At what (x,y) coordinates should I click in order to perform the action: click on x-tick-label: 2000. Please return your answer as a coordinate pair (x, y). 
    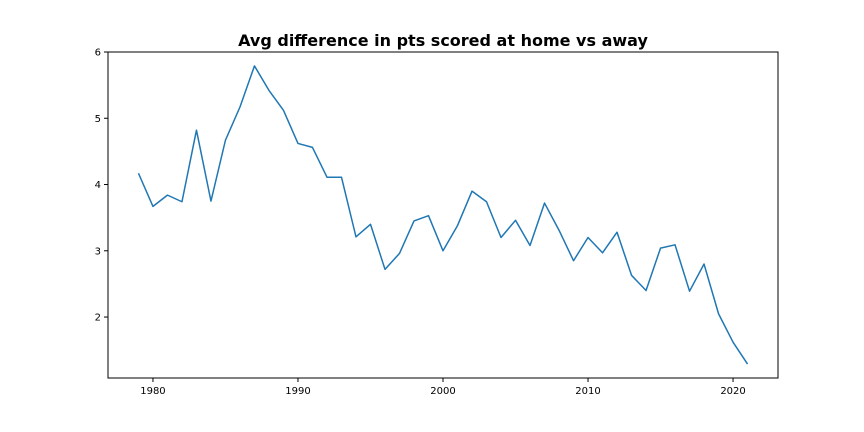
    Looking at the image, I should click on (442, 391).